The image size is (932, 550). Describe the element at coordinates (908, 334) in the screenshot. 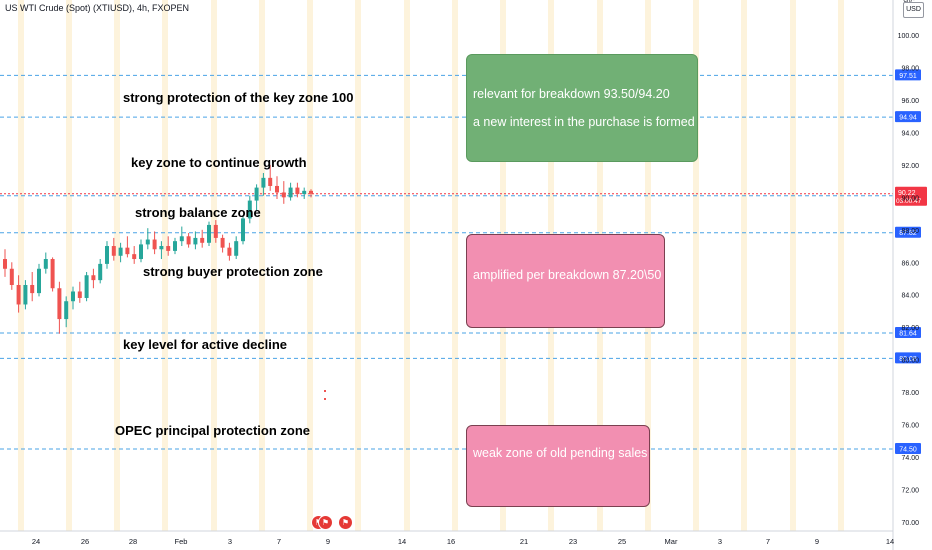

I see `level-price-label: 81.64` at that location.